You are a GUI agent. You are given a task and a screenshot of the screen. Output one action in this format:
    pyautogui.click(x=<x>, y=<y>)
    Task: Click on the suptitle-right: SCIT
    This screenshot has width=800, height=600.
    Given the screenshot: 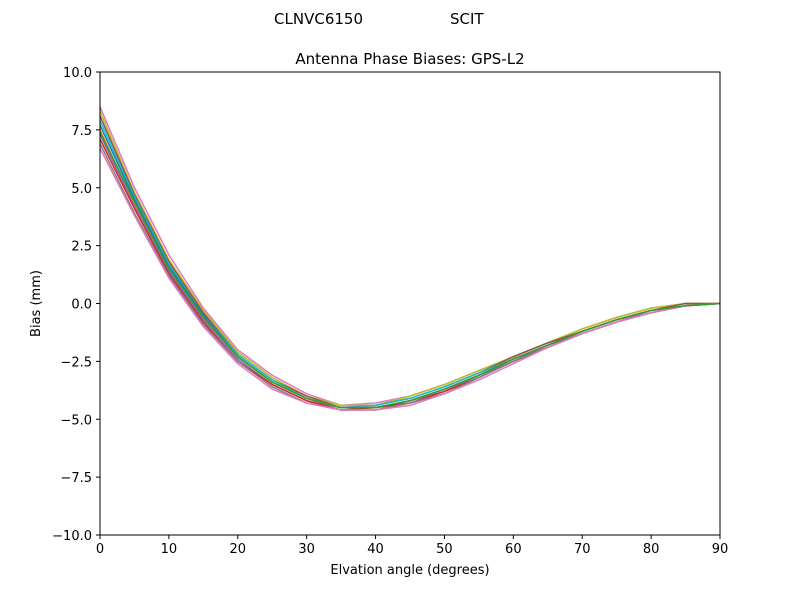 What is the action you would take?
    pyautogui.click(x=467, y=19)
    